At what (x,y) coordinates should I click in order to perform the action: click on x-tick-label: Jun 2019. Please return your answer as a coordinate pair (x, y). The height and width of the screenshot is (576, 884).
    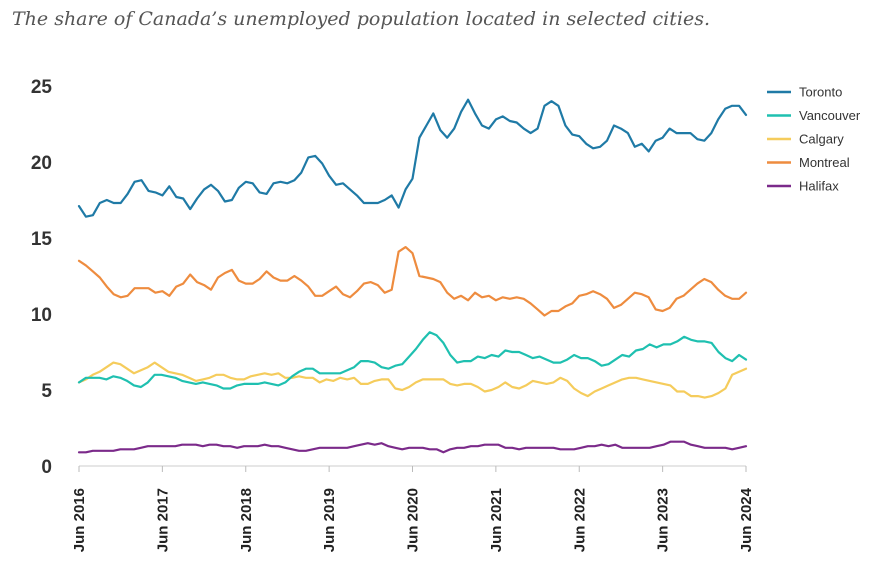
    Looking at the image, I should click on (329, 520).